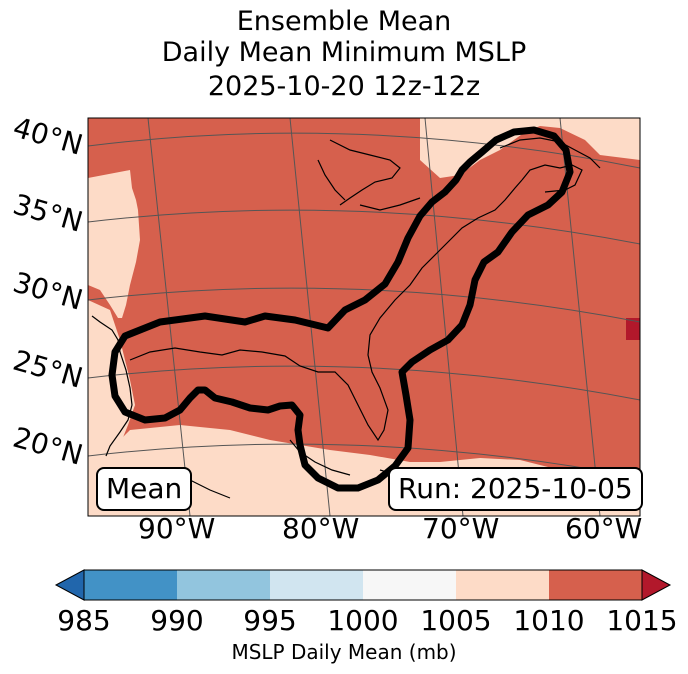 The height and width of the screenshot is (674, 688). I want to click on colorbar, so click(363, 585).